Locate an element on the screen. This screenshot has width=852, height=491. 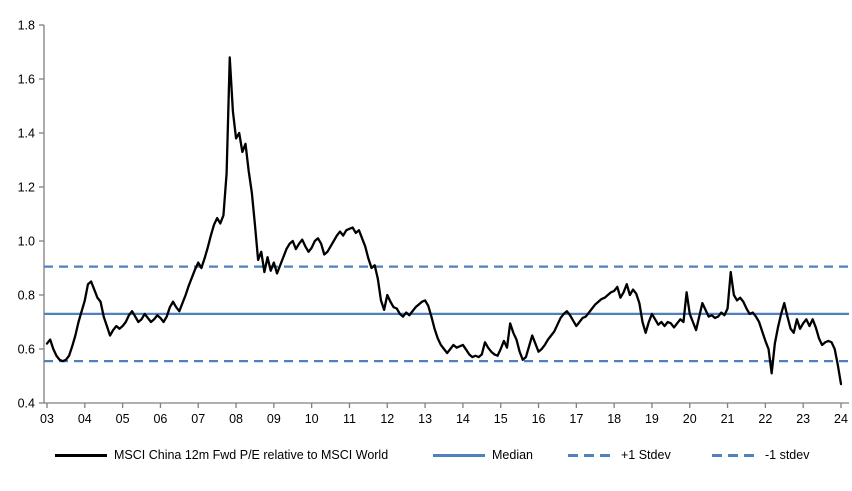
legend-label-median: Median is located at coordinates (512, 455).